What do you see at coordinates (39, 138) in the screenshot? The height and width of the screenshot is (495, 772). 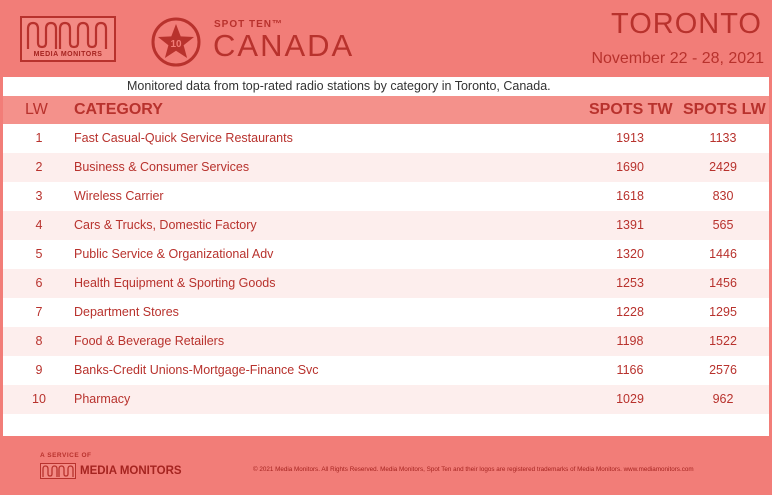 I see `cell-lw: 1` at bounding box center [39, 138].